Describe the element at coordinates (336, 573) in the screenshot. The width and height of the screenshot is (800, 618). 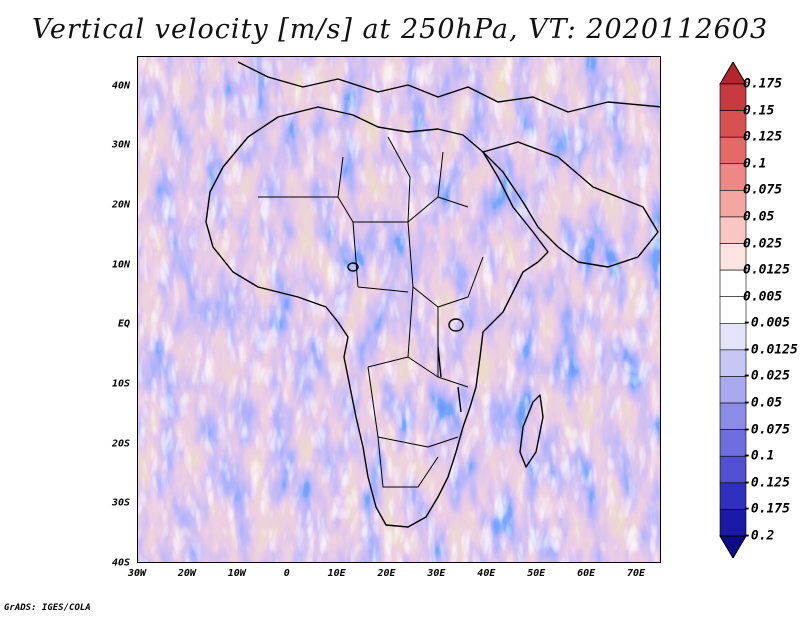
I see `lon-tick-label: 10E` at that location.